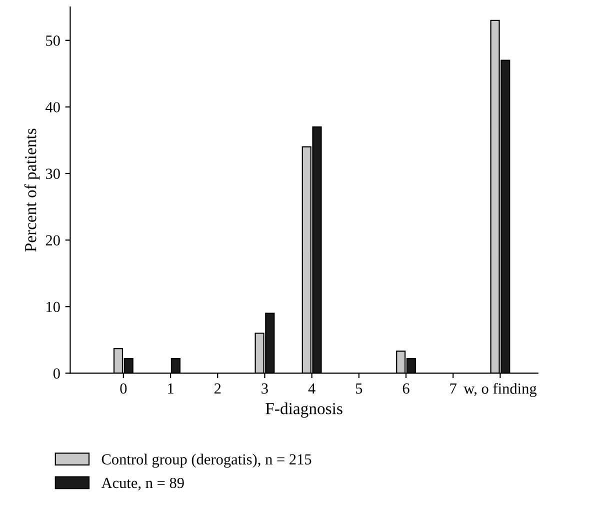  I want to click on legend-label: Acute, n = 89, so click(142, 484).